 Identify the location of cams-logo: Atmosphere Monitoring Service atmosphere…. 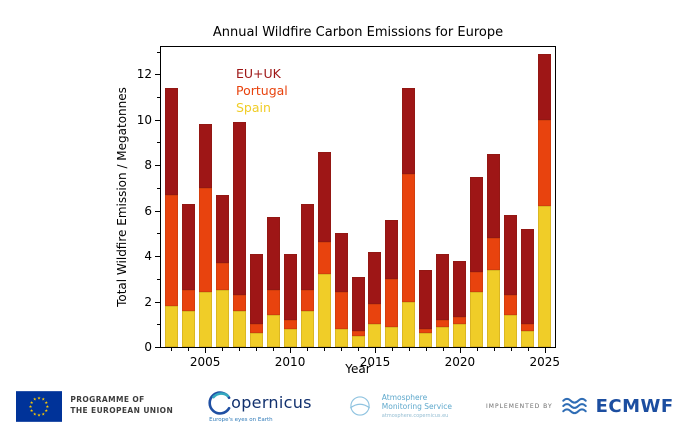
(399, 406).